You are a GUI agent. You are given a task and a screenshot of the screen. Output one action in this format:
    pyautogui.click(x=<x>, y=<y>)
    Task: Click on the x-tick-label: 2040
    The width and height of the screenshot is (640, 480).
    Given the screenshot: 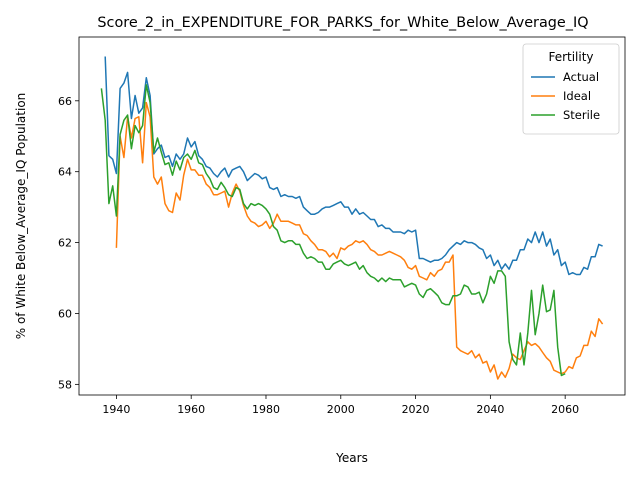 What is the action you would take?
    pyautogui.click(x=490, y=409)
    